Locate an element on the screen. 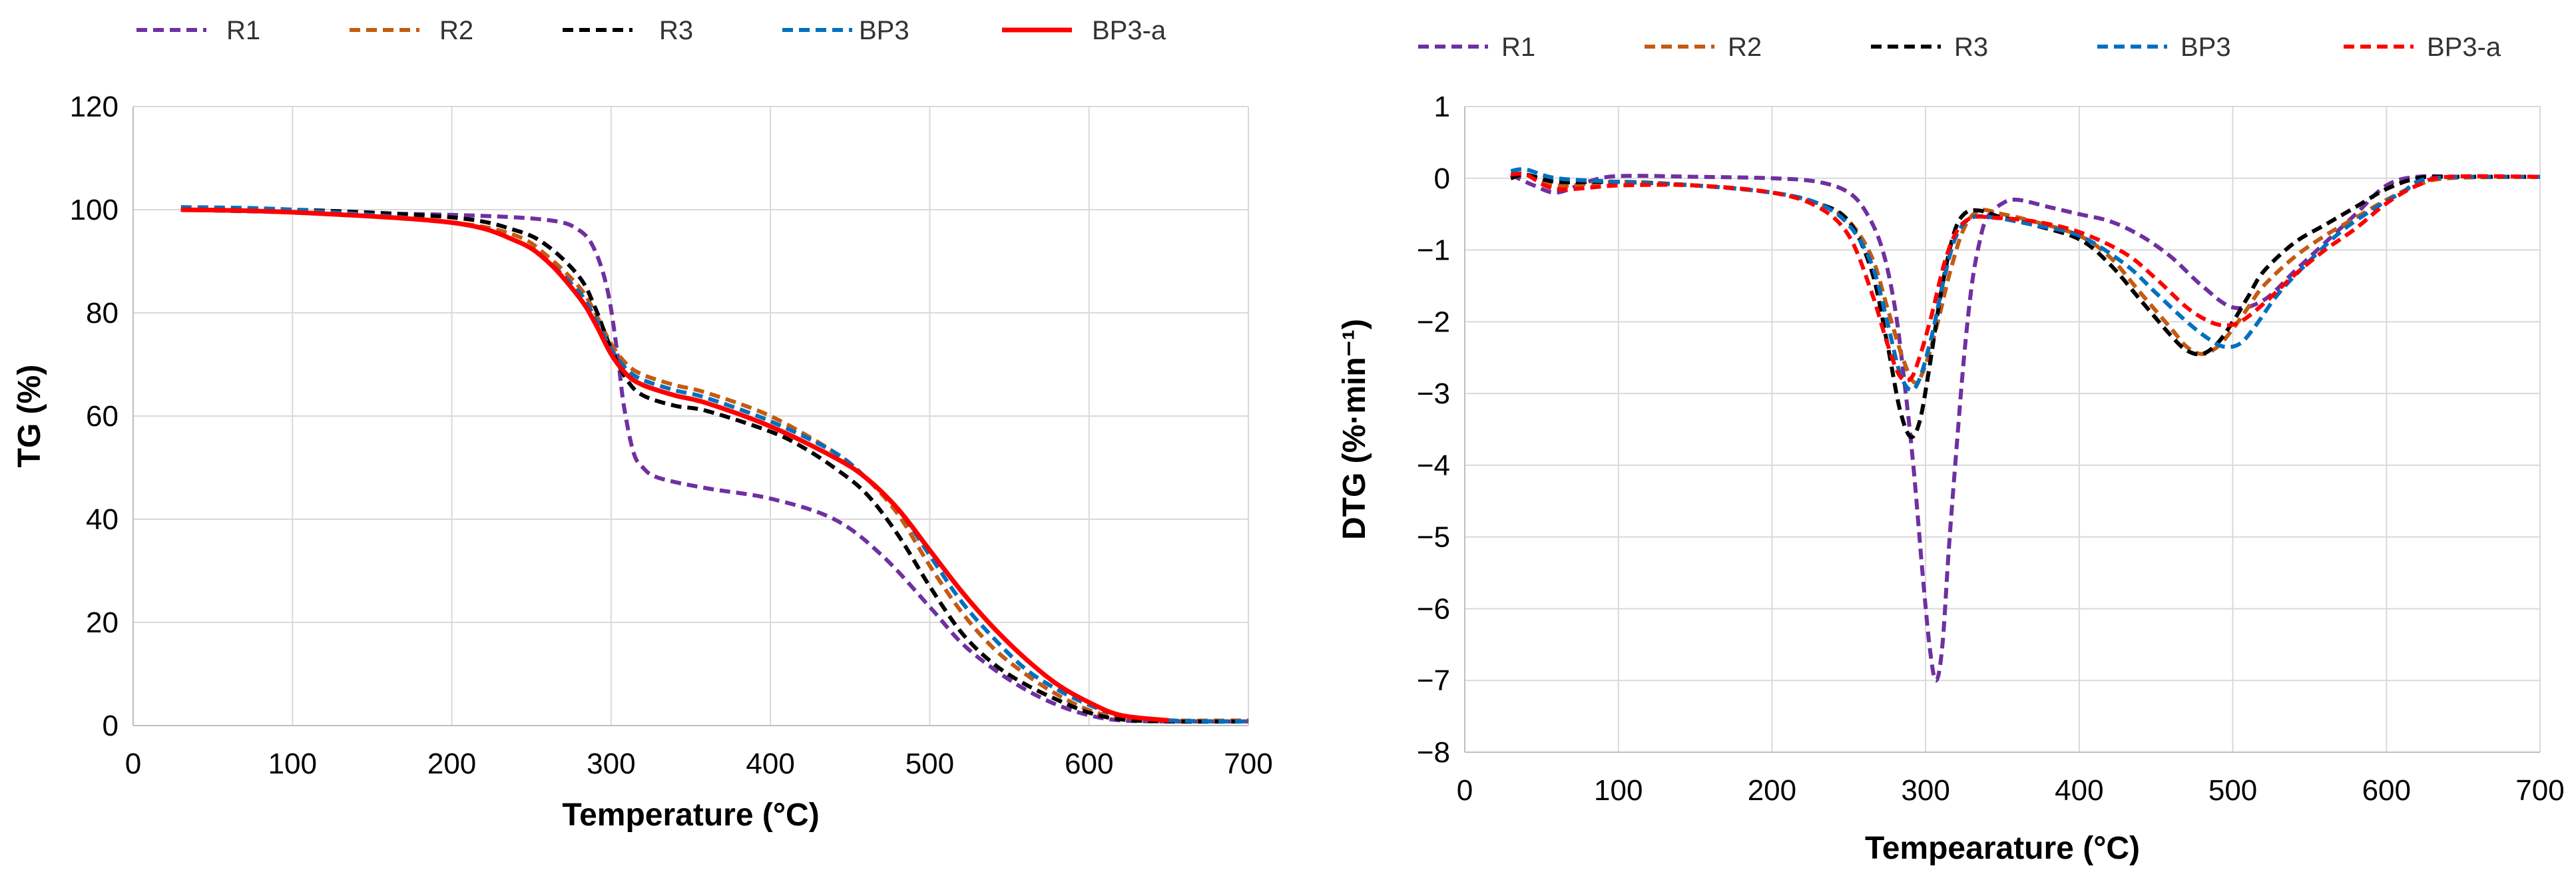 The height and width of the screenshot is (882, 2576). x-axis-title: Temperature (°C) is located at coordinates (690, 815).